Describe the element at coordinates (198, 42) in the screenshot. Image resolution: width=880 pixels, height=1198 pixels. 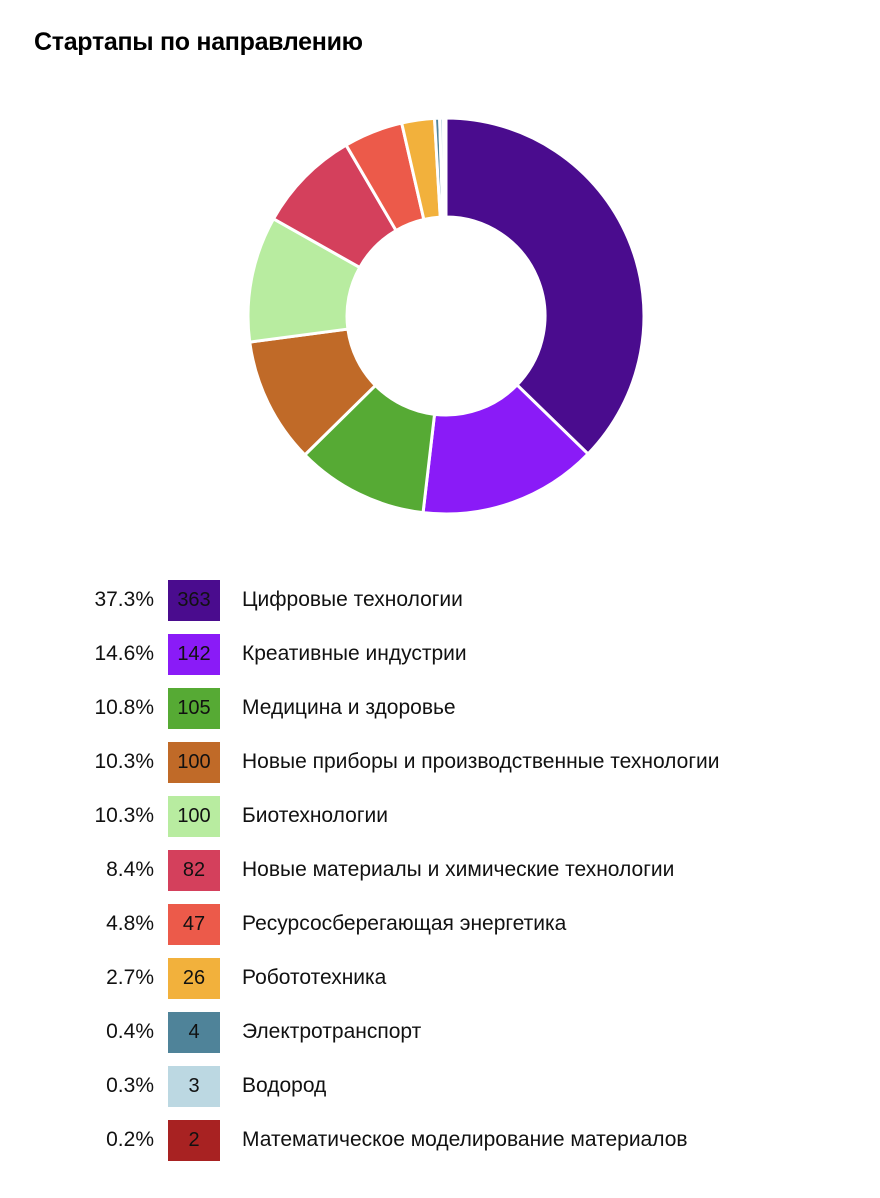
I see `chart-title: Стартапы по направлению` at that location.